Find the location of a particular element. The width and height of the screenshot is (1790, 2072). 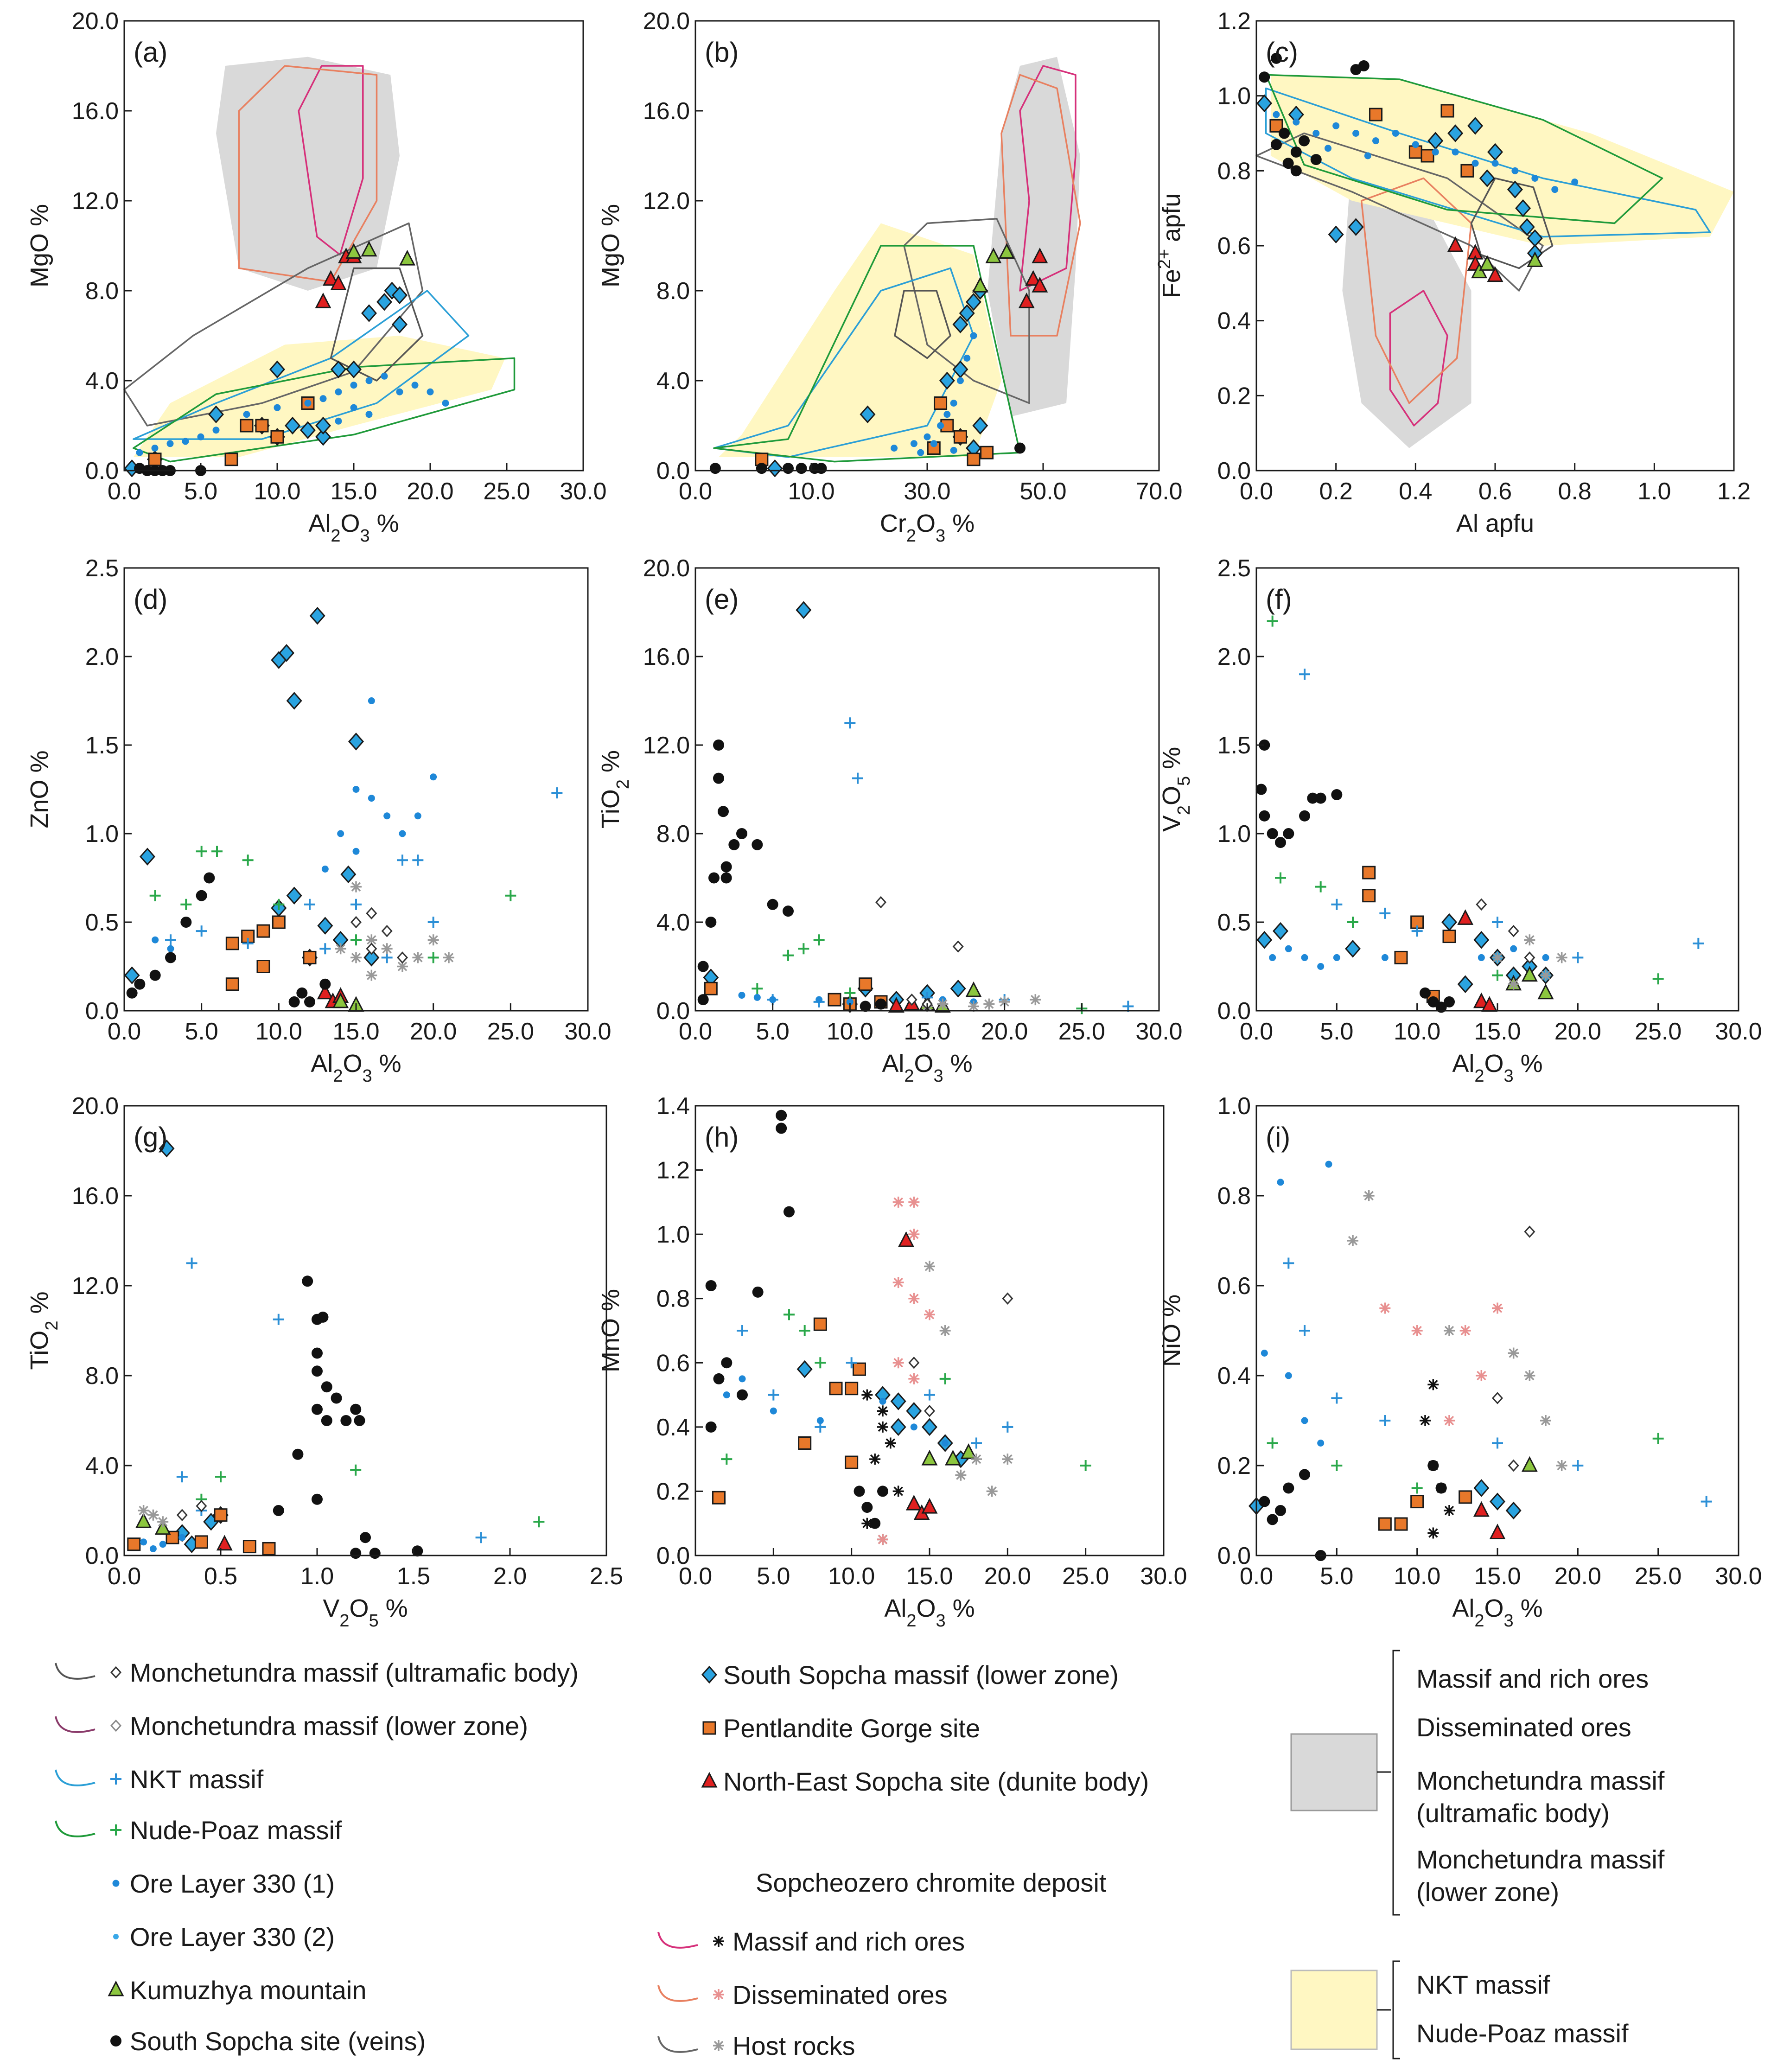

series-i-nude is located at coordinates (1465, 1463).